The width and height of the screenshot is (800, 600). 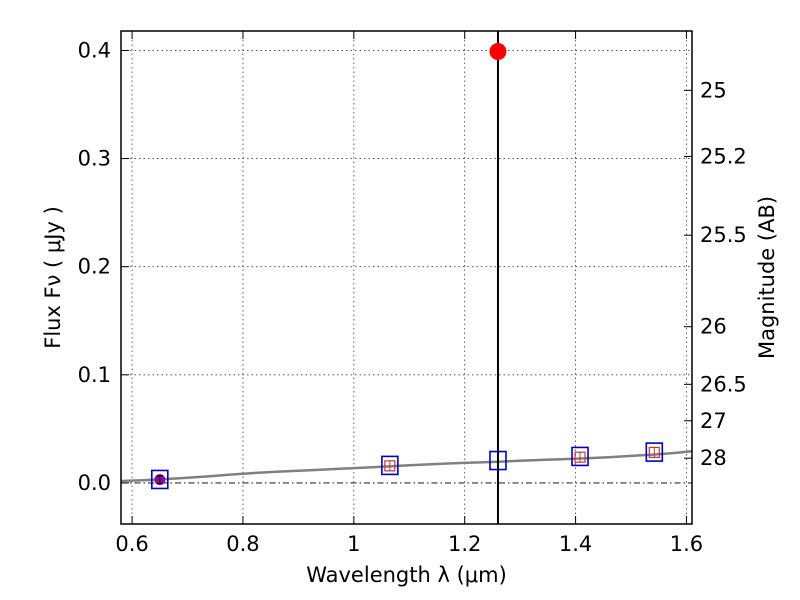 What do you see at coordinates (464, 544) in the screenshot?
I see `x-tick-label: 1.2` at bounding box center [464, 544].